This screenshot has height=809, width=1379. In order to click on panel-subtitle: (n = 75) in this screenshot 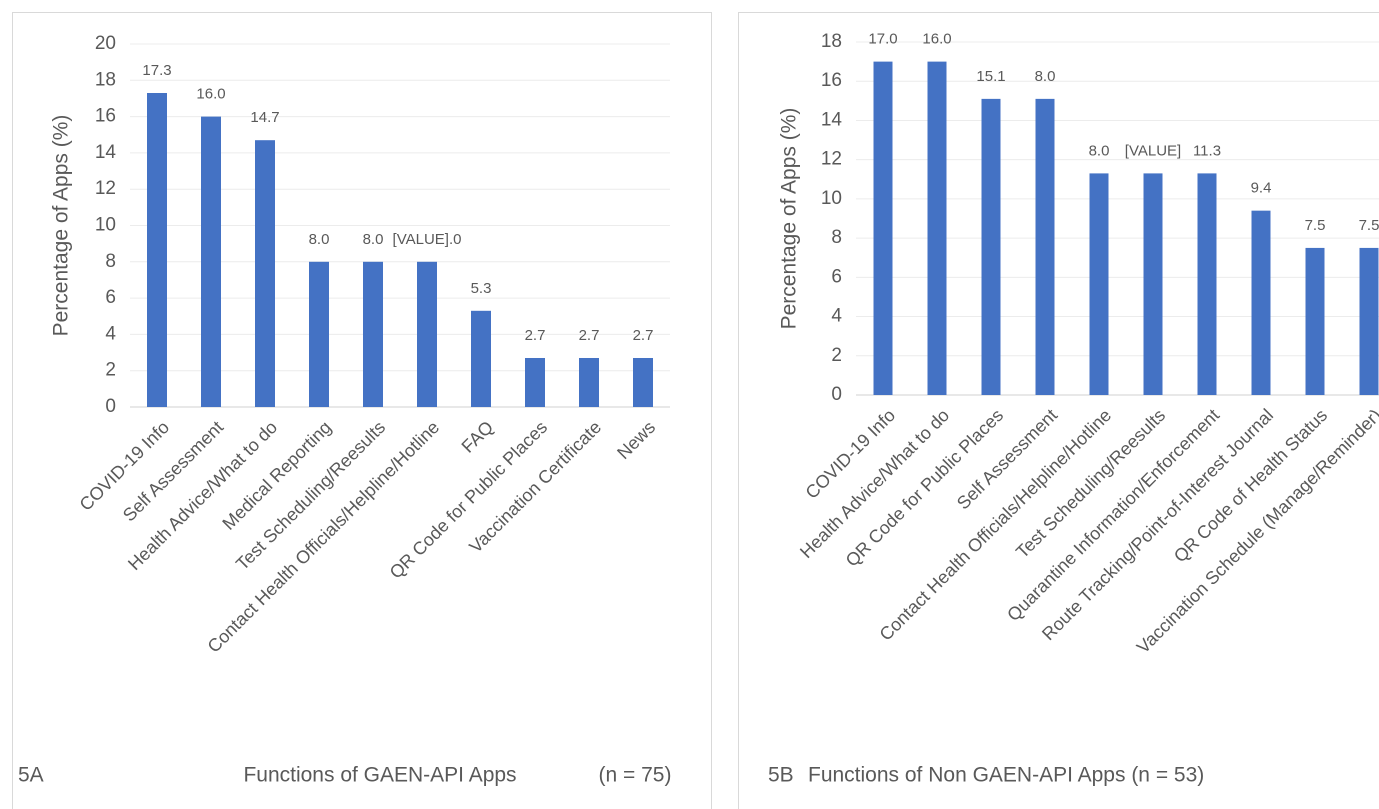, I will do `click(635, 775)`.